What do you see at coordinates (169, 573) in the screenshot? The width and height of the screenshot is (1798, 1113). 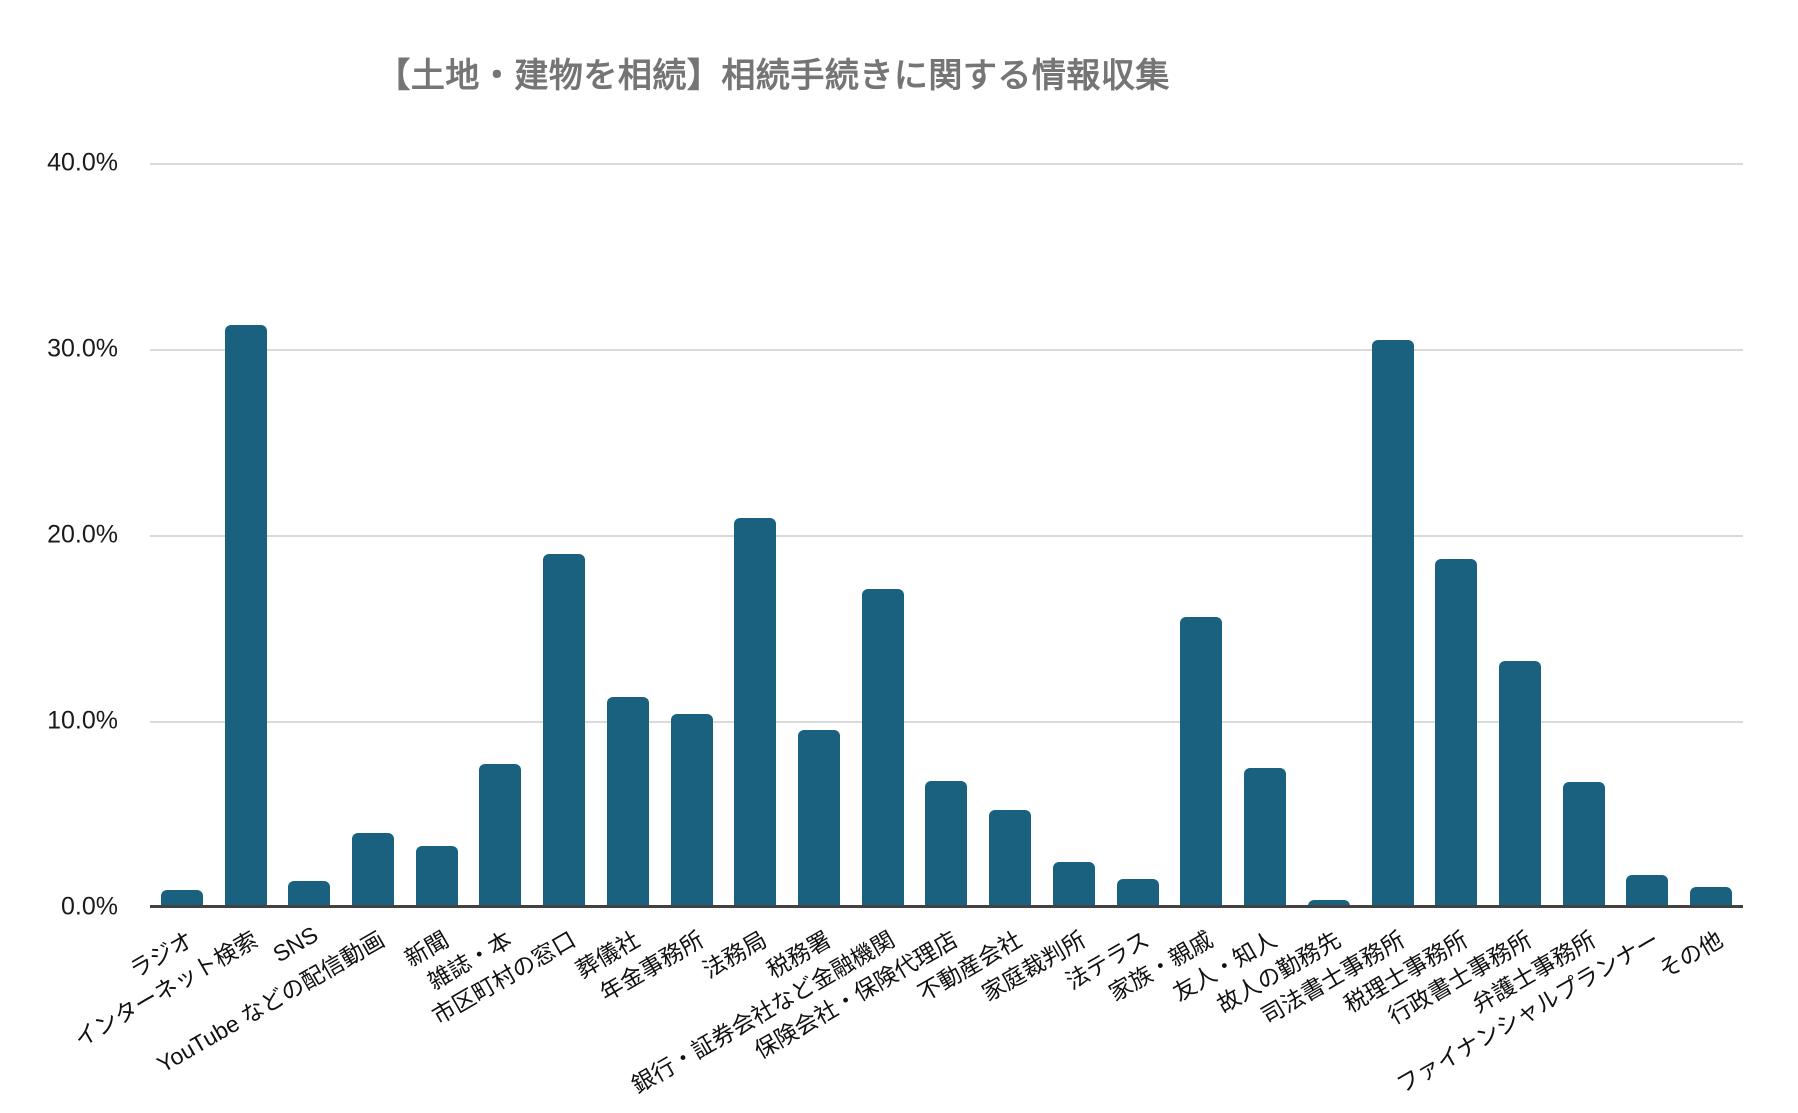 I see `bar-slot: ラジオ` at bounding box center [169, 573].